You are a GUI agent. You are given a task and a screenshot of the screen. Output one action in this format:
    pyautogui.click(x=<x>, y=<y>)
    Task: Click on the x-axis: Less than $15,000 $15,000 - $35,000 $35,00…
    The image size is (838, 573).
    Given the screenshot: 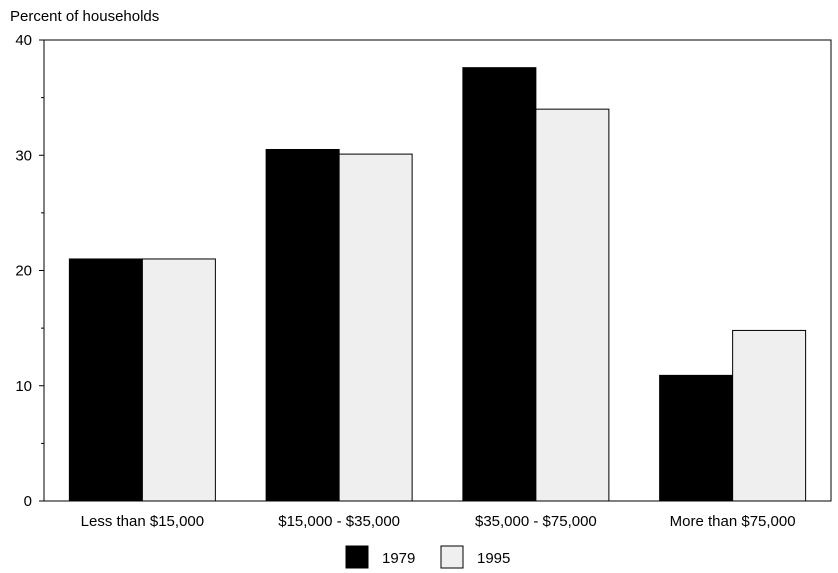 What is the action you would take?
    pyautogui.click(x=438, y=521)
    